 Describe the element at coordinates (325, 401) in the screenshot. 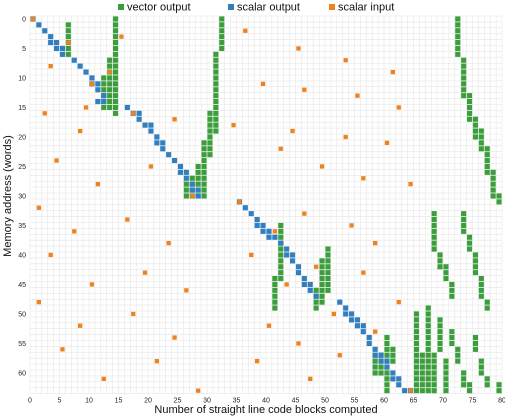

I see `x-tick-label: 50` at that location.